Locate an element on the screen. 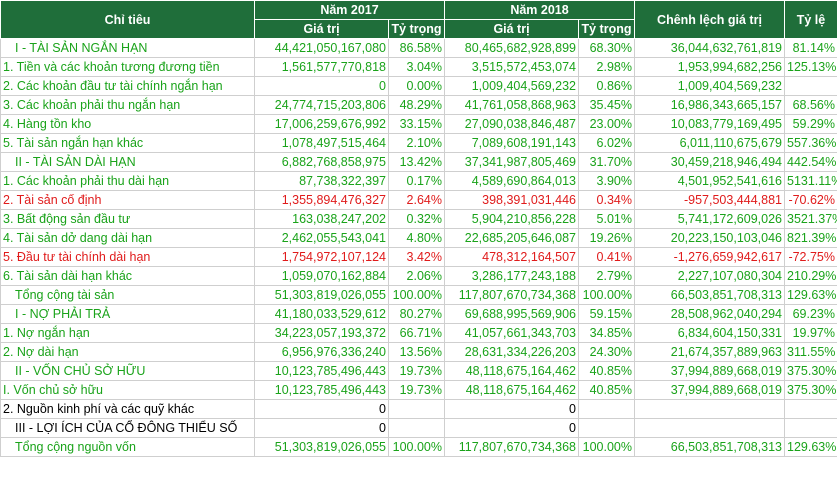 Image resolution: width=837 pixels, height=481 pixels. ratio: 68.56% is located at coordinates (810, 105).